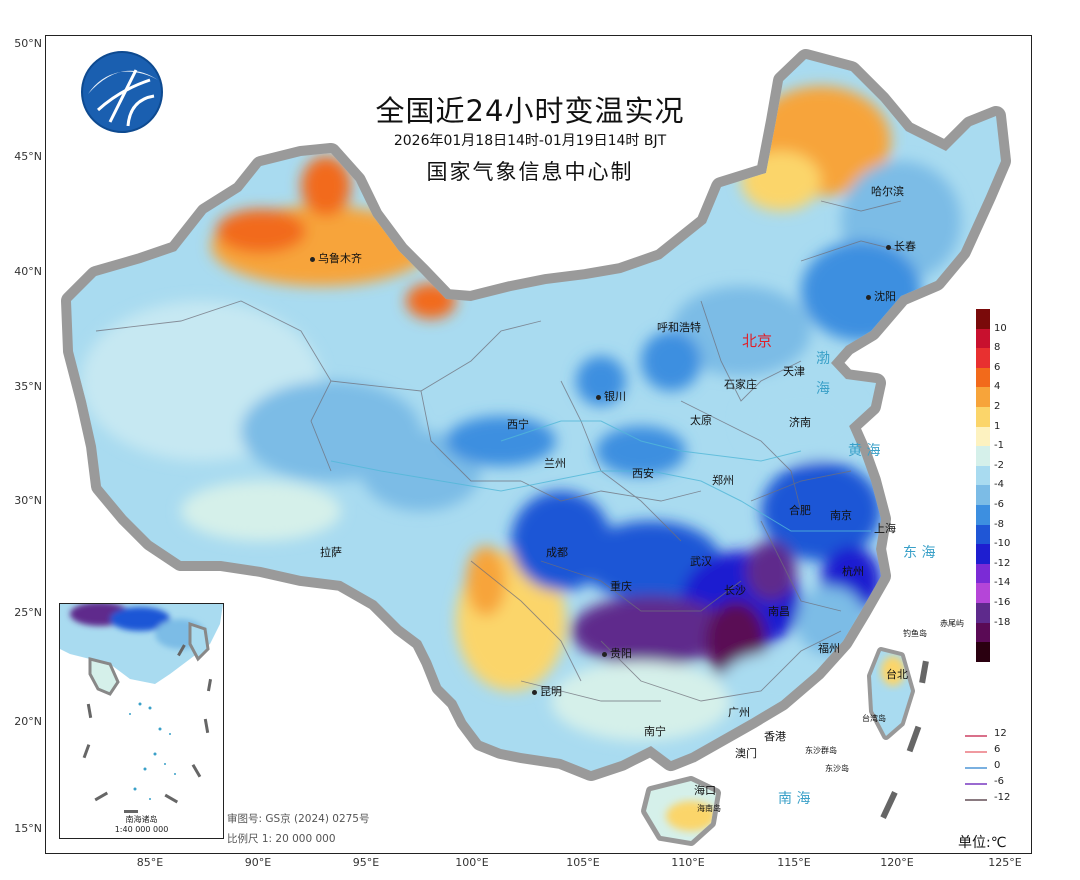  Describe the element at coordinates (709, 808) in the screenshot. I see `island-label: 海南岛` at that location.